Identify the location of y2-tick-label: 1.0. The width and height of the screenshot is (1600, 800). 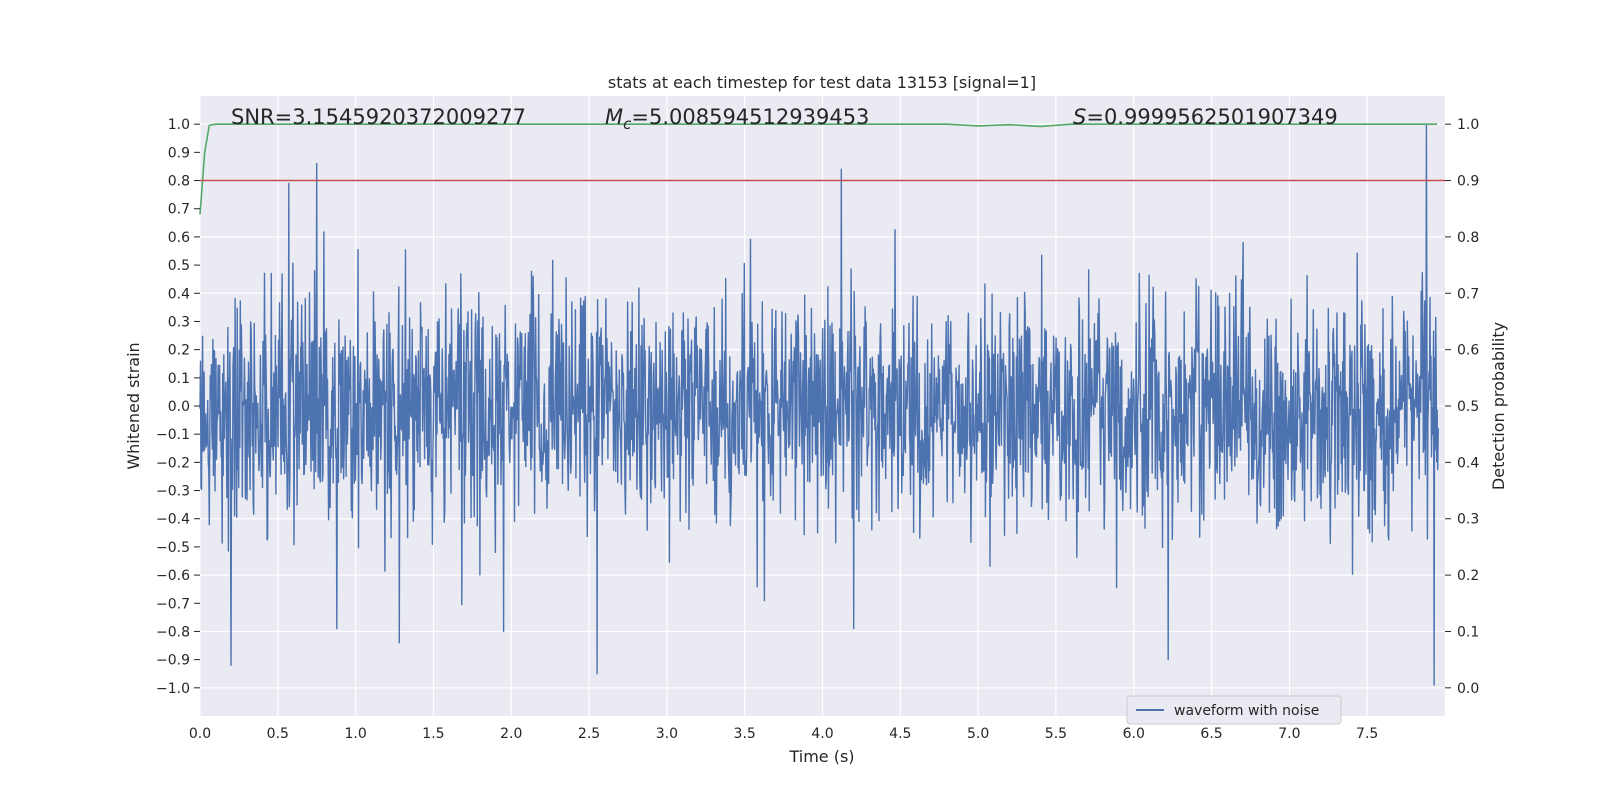
(1468, 125).